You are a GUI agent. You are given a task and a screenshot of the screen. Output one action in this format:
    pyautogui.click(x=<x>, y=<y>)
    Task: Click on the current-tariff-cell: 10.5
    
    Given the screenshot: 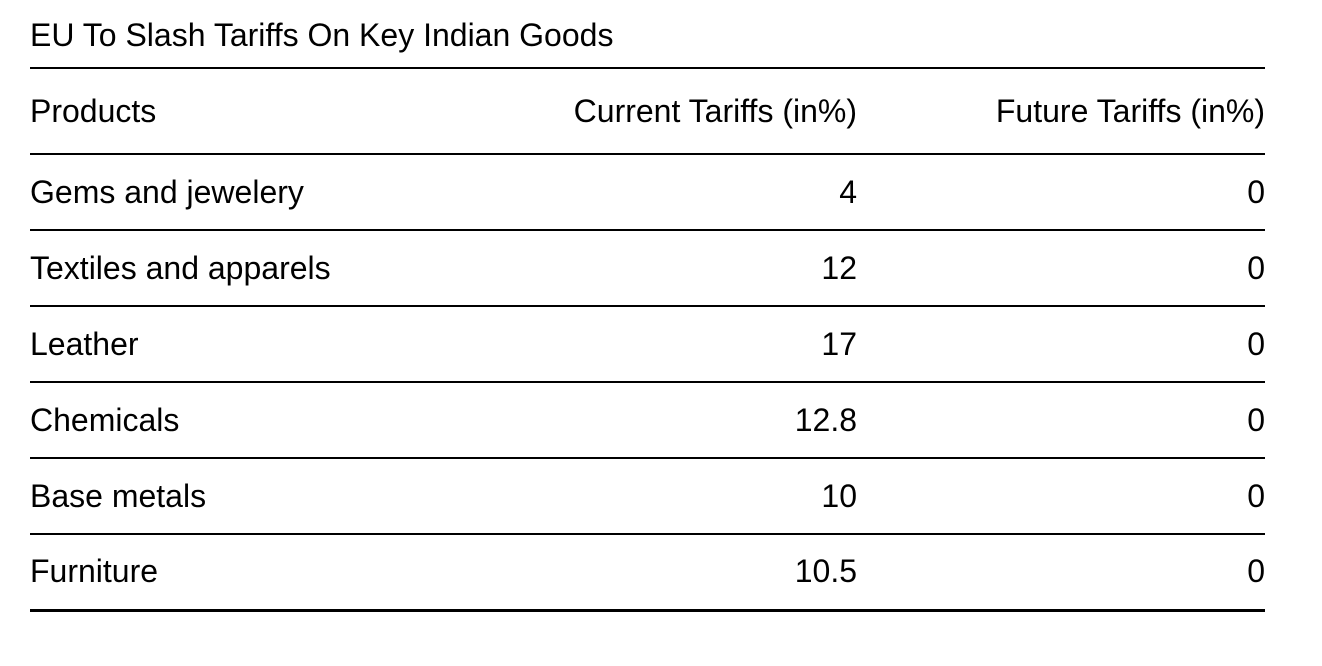 What is the action you would take?
    pyautogui.click(x=825, y=571)
    